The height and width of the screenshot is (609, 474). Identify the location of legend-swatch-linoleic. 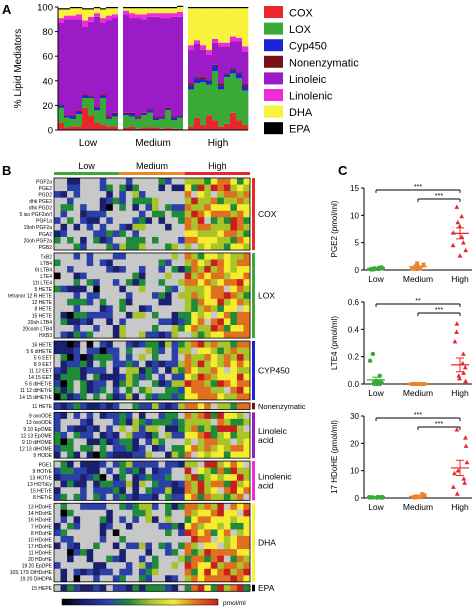
(273, 78).